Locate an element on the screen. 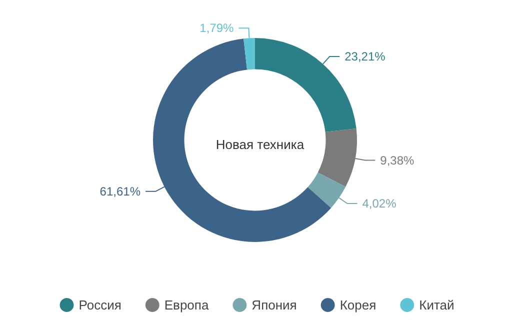  legend-label: Корея is located at coordinates (358, 305).